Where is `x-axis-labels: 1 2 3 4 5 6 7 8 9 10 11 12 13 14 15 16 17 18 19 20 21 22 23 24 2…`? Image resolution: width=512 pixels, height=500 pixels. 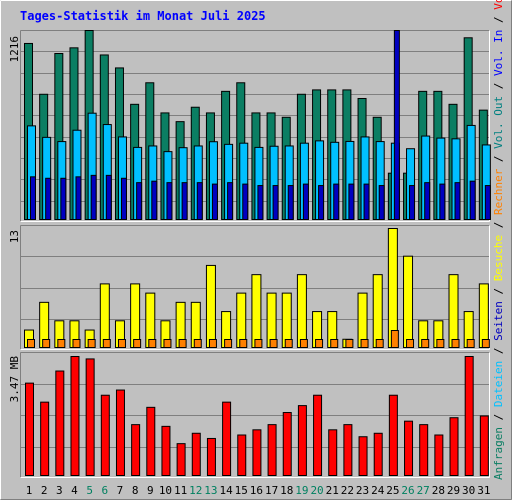
x-axis-labels: 1 2 3 4 5 6 7 8 9 10 11 12 13 14 15 16 17 18 19 20 21 22 23 24 2… is located at coordinates (258, 490).